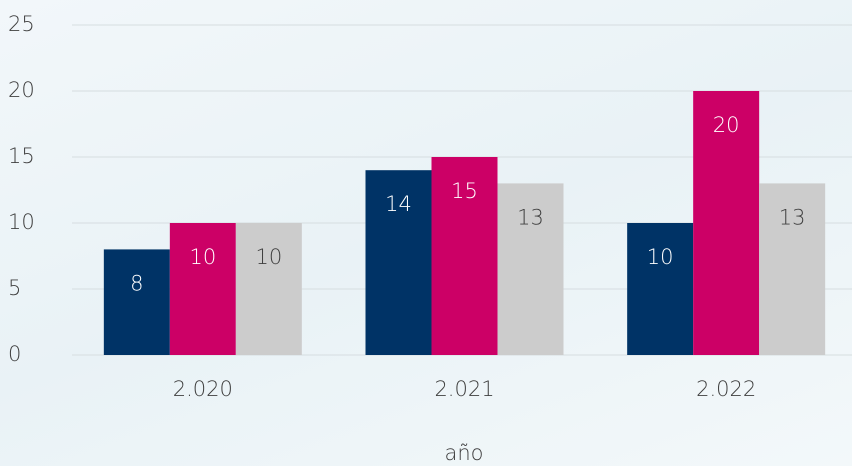  Describe the element at coordinates (464, 389) in the screenshot. I see `x-tick-label: 2.021` at that location.